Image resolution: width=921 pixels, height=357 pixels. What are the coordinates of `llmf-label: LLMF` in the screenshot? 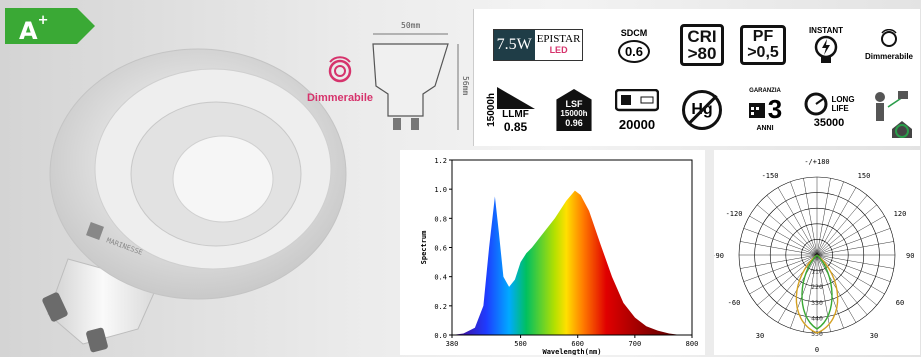 It's located at (515, 114).